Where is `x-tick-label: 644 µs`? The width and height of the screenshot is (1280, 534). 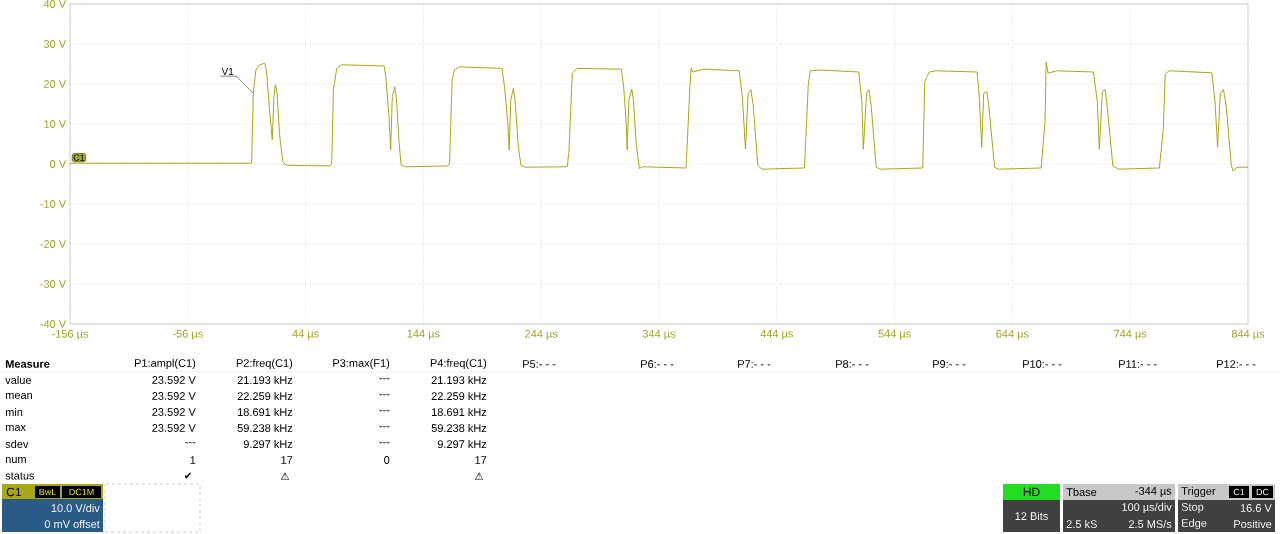 x-tick-label: 644 µs is located at coordinates (1012, 334).